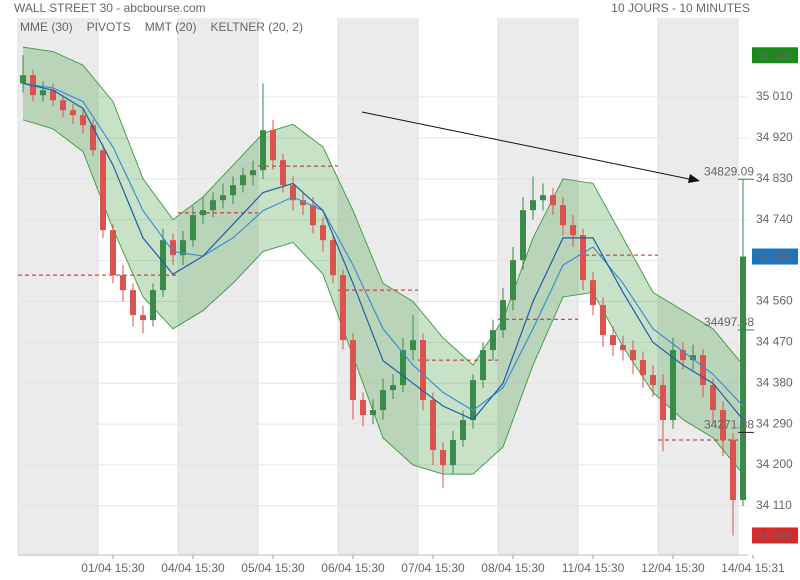  Describe the element at coordinates (593, 568) in the screenshot. I see `x-tick-label: 11/04 15:30` at that location.